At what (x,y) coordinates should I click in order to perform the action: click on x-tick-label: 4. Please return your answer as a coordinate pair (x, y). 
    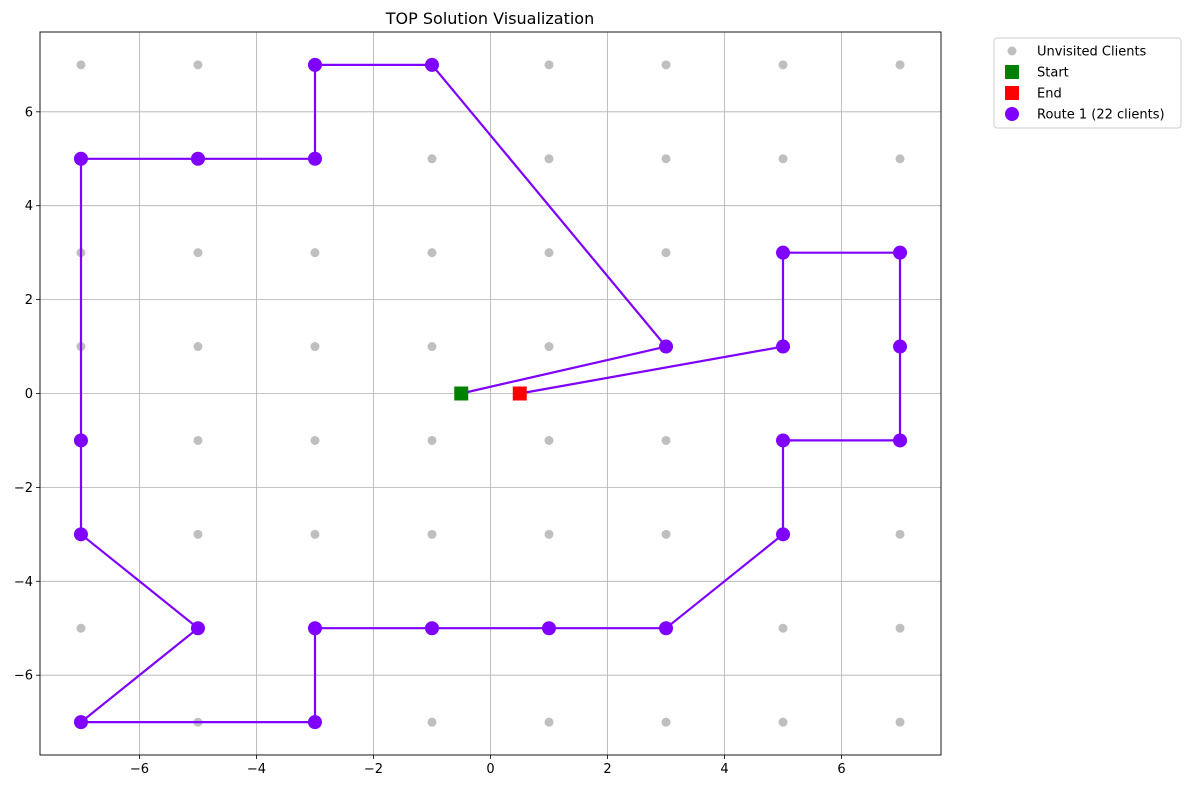
    Looking at the image, I should click on (724, 769).